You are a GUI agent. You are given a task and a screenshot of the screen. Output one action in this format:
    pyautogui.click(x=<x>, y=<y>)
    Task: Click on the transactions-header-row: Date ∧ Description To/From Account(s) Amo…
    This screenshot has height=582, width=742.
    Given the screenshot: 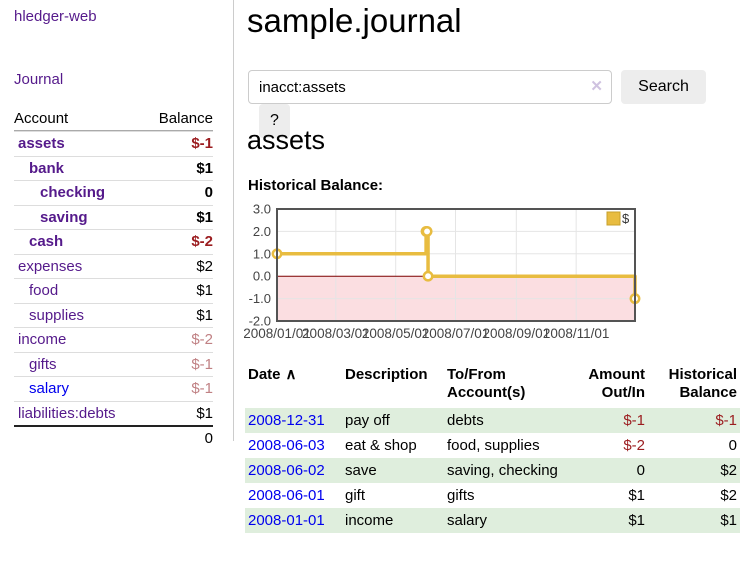 What is the action you would take?
    pyautogui.click(x=492, y=385)
    